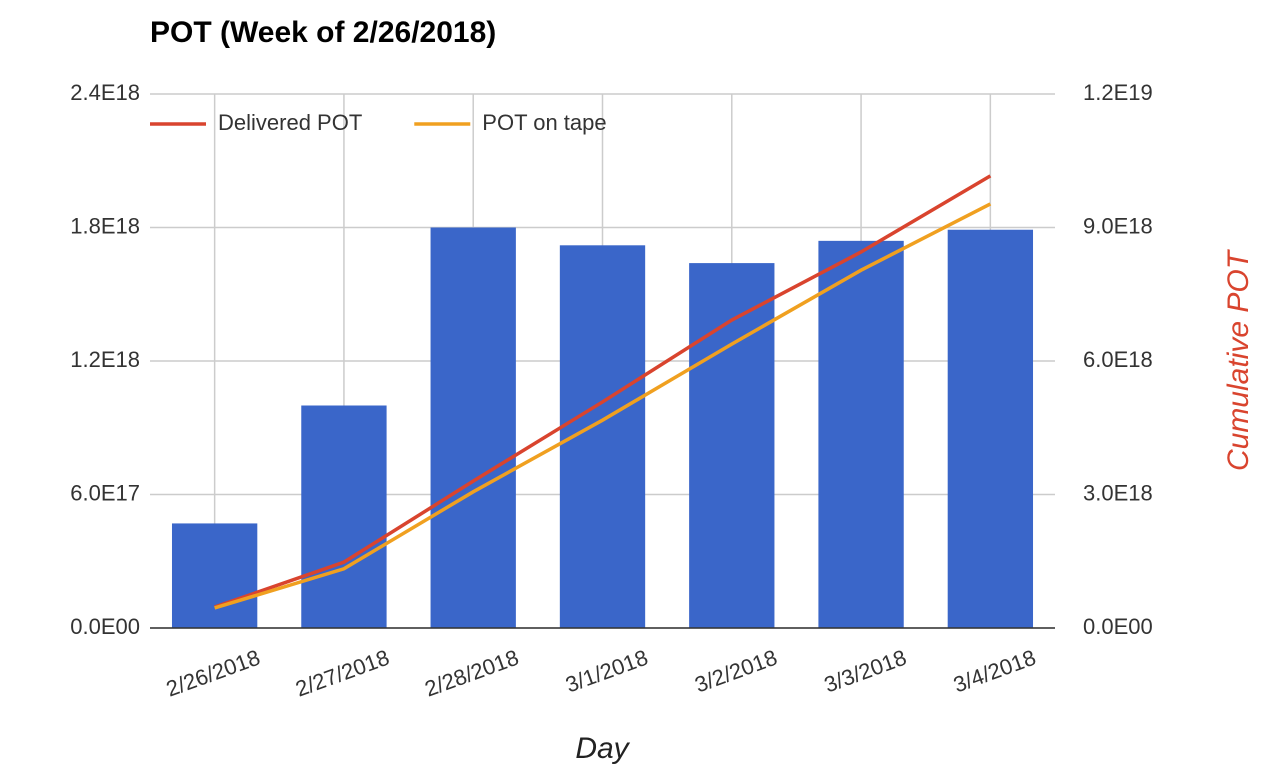  Describe the element at coordinates (213, 673) in the screenshot. I see `x-tick-label: 2/26/2018` at that location.